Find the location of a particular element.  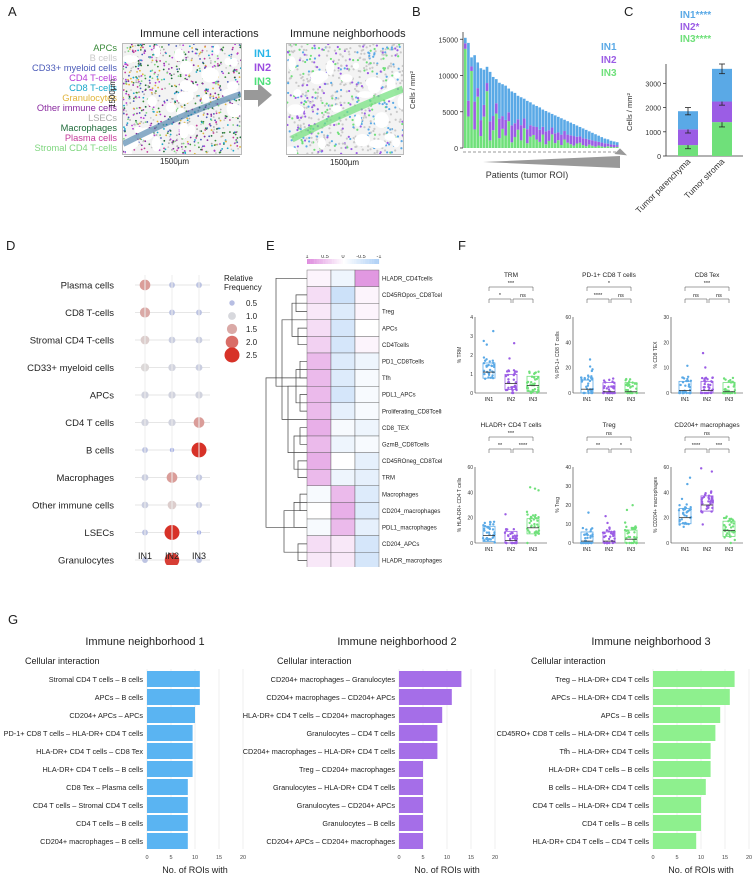

y-tick-label: 3000 is located at coordinates (653, 84).